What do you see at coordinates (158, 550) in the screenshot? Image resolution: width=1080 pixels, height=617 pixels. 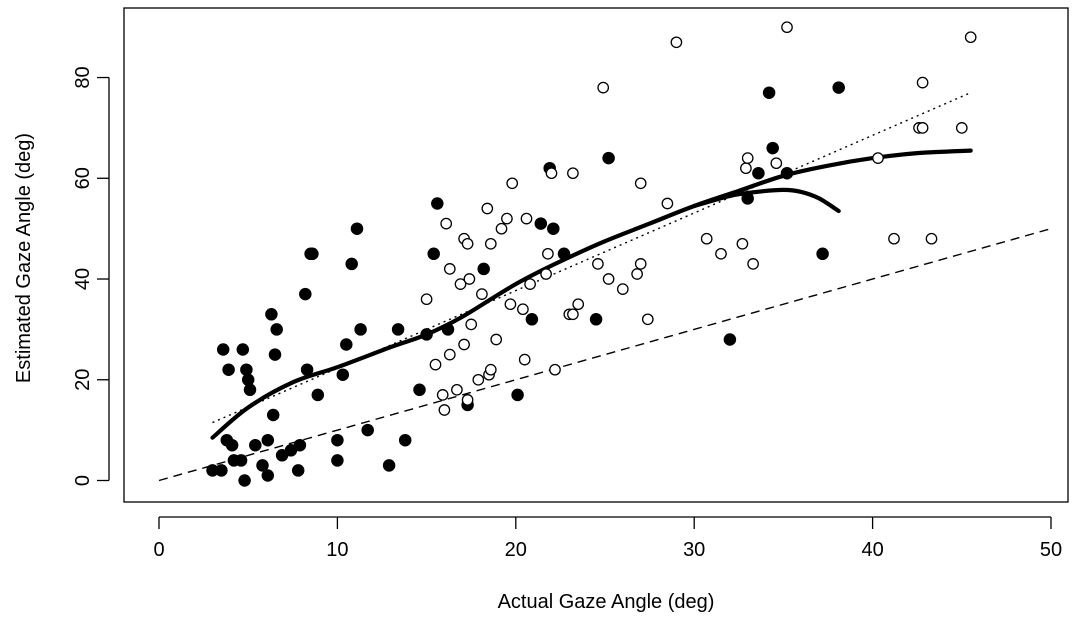 I see `x-tick-label: 0` at bounding box center [158, 550].